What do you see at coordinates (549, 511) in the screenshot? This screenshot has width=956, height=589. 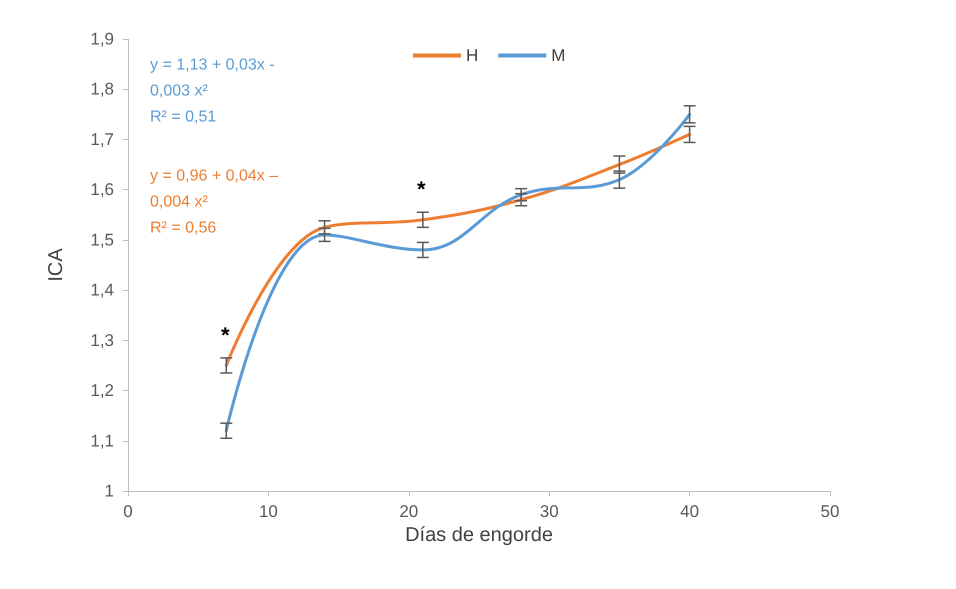 I see `x-tick-label: 30` at bounding box center [549, 511].